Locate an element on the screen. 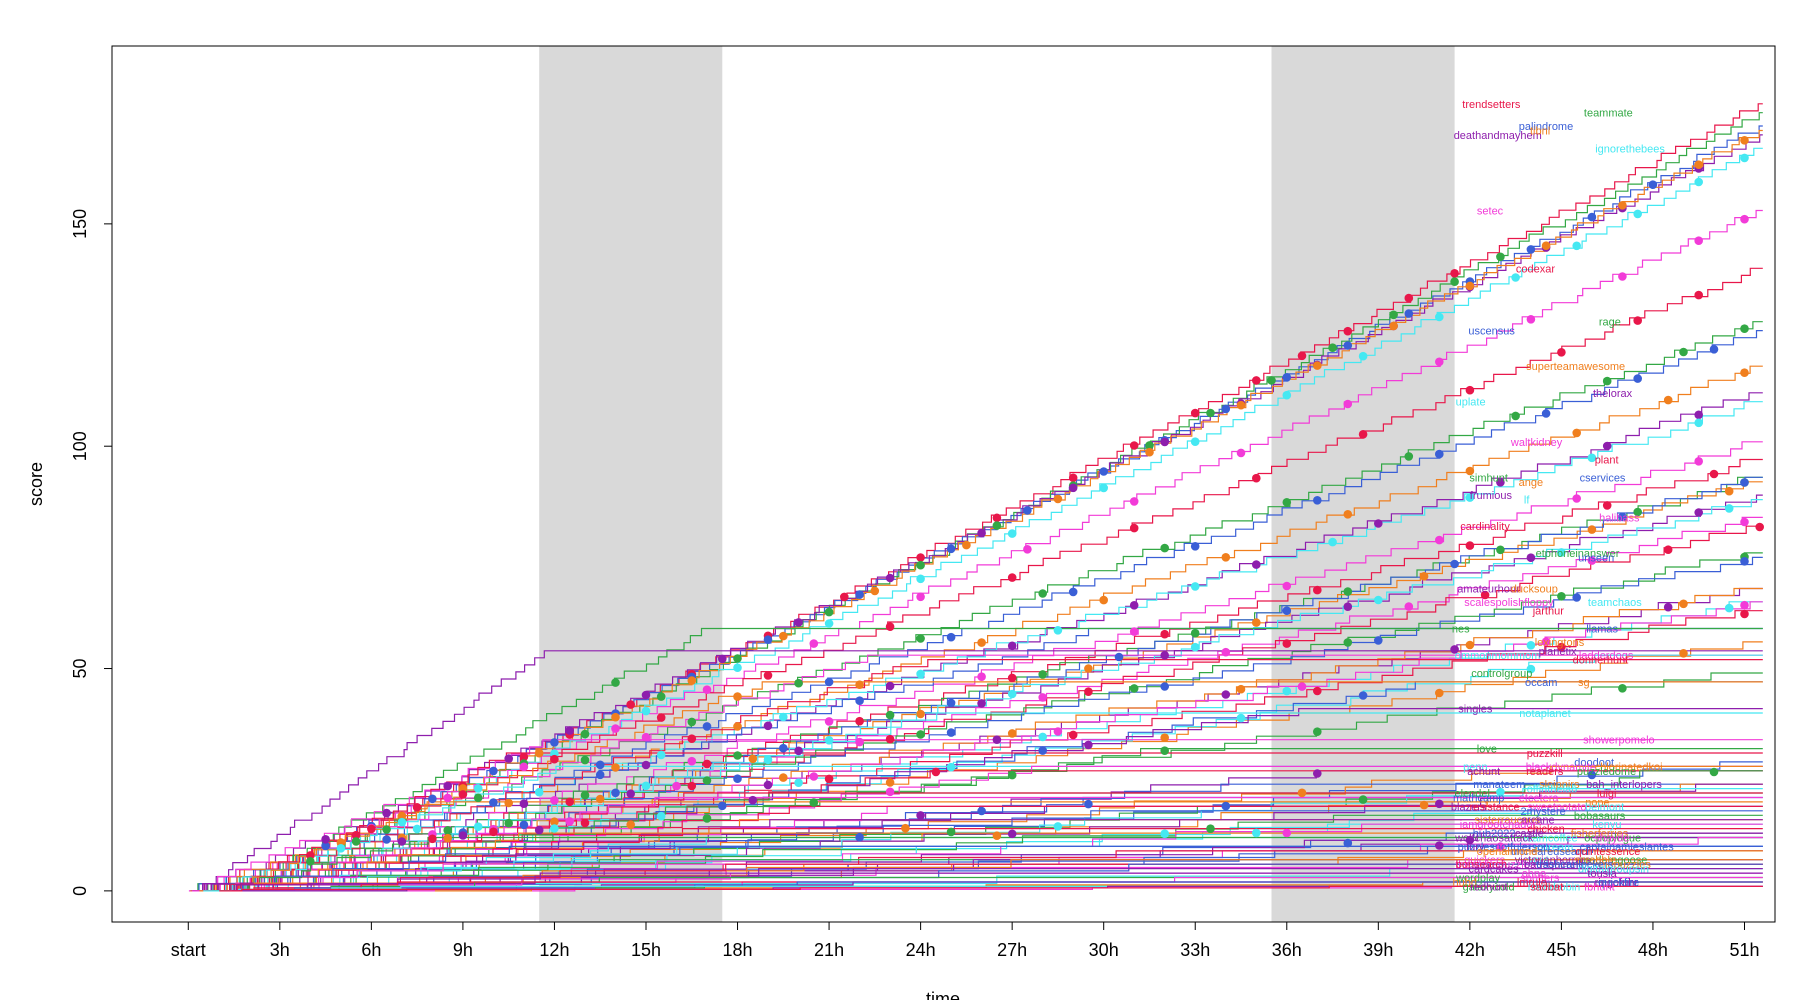  series-label-lexingtons: lexingtons is located at coordinates (1560, 643).